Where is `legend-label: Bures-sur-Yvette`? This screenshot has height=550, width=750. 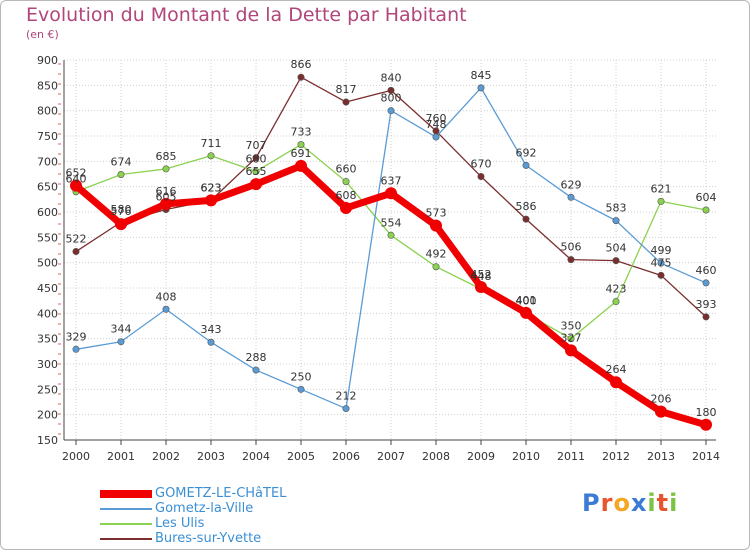
legend-label: Bures-sur-Yvette is located at coordinates (208, 538).